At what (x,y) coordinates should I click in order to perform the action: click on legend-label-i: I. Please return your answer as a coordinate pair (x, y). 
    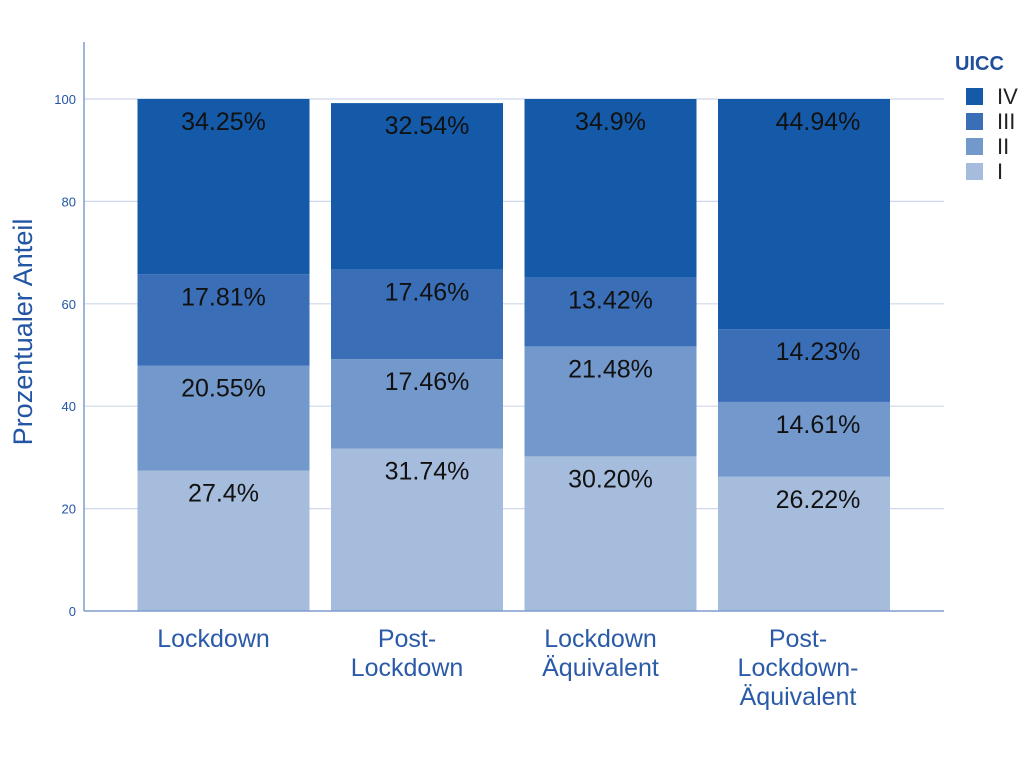
    Looking at the image, I should click on (1000, 171).